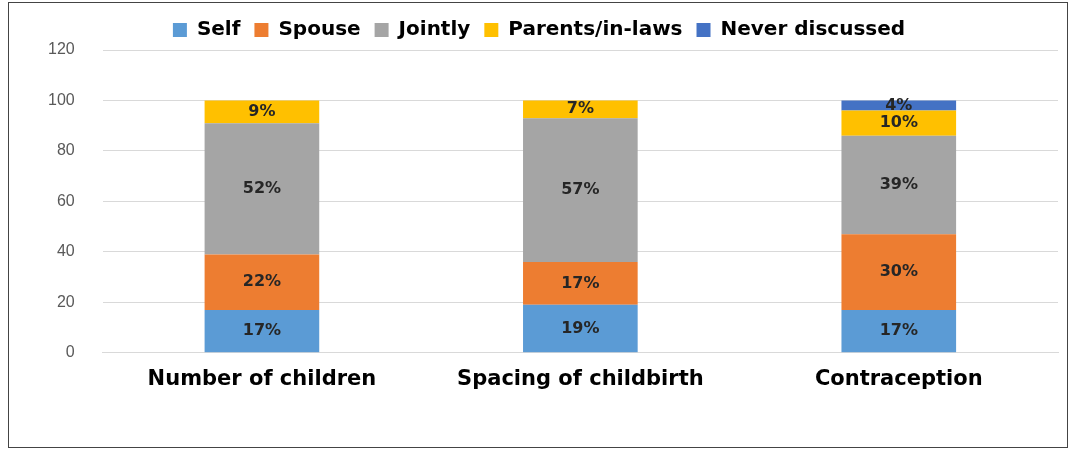  Describe the element at coordinates (61, 99) in the screenshot. I see `y-tick-label: 100` at that location.